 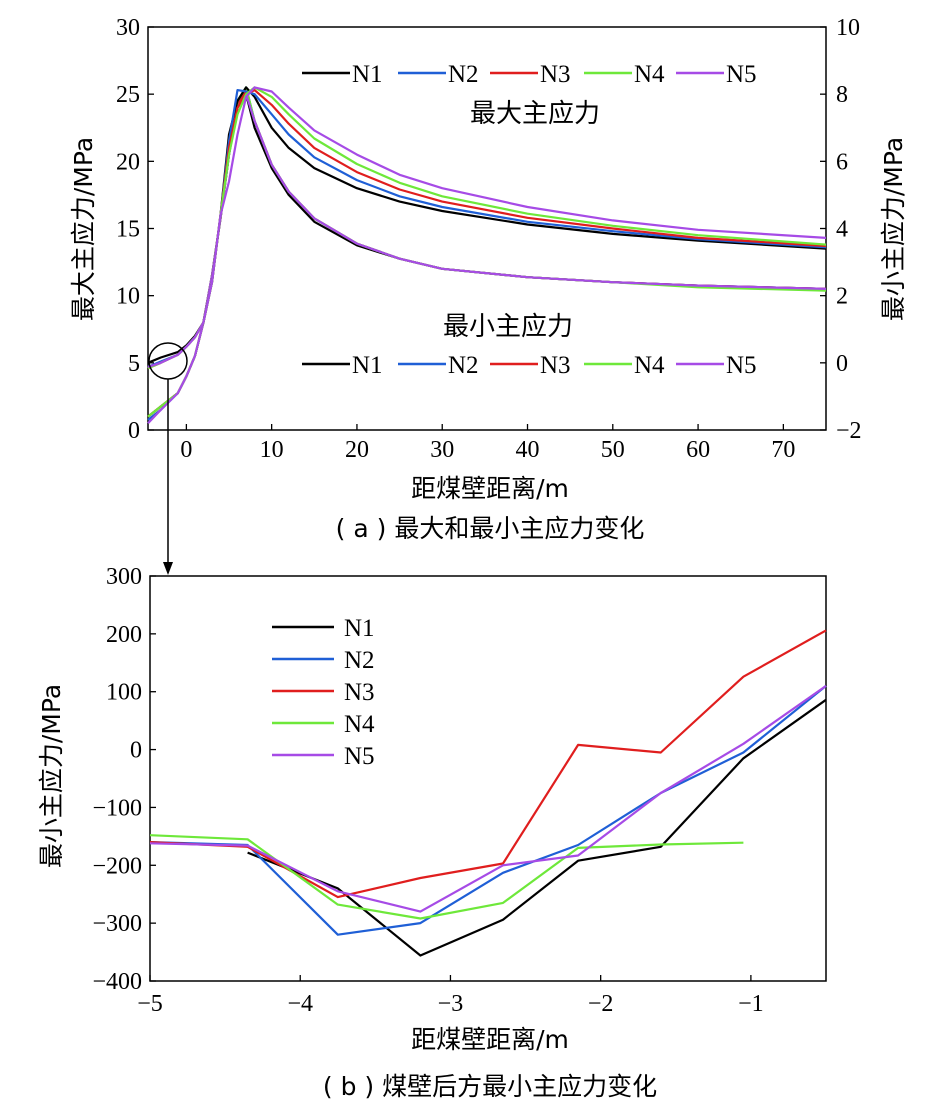 What do you see at coordinates (359, 724) in the screenshot?
I see `chart-b-legend-label-n4: N4` at bounding box center [359, 724].